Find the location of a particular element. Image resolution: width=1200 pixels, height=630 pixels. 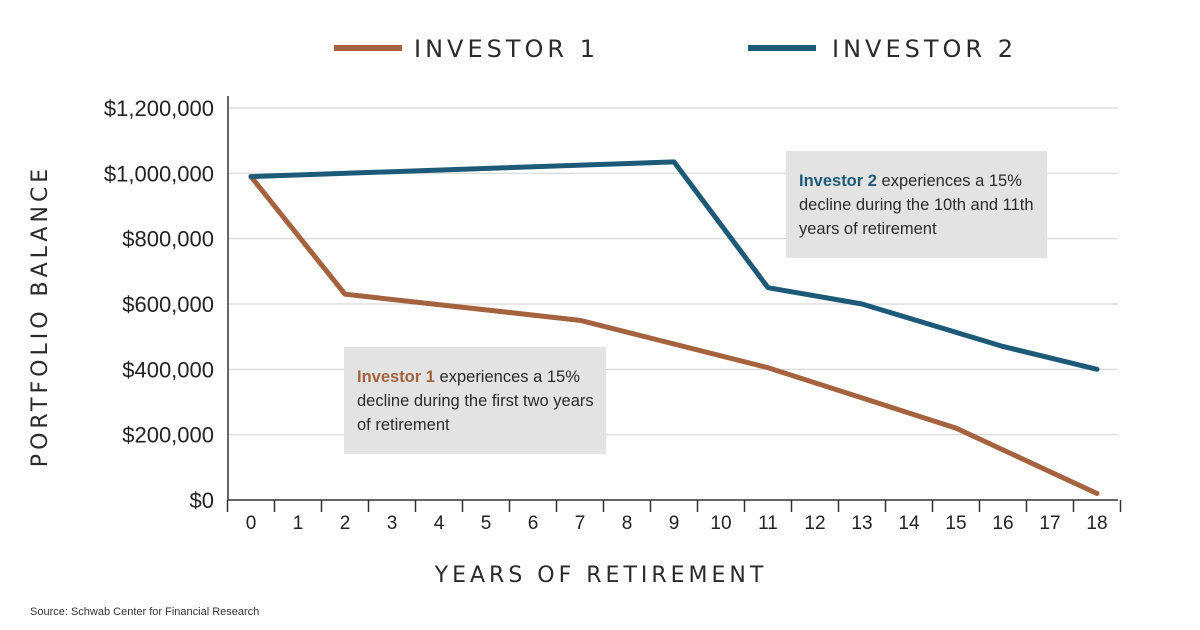

x-tick-label: 16 is located at coordinates (1002, 523).